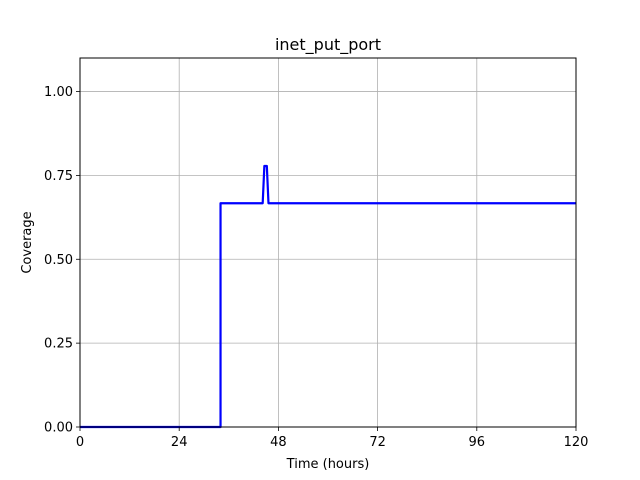  What do you see at coordinates (58, 260) in the screenshot?
I see `y-tick-label: 0.50` at bounding box center [58, 260].